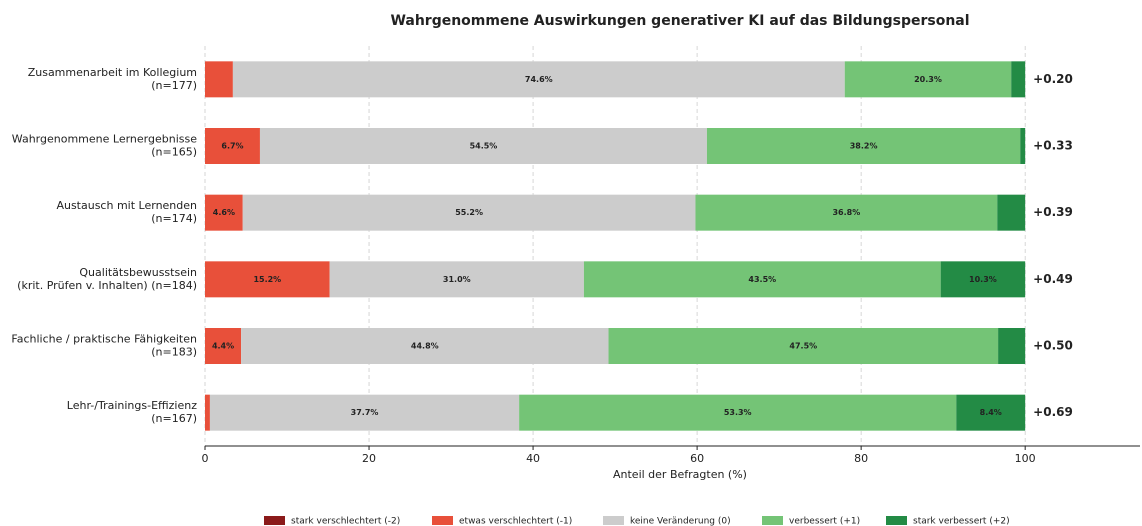  I want to click on value-label: 38.2%, so click(864, 146).